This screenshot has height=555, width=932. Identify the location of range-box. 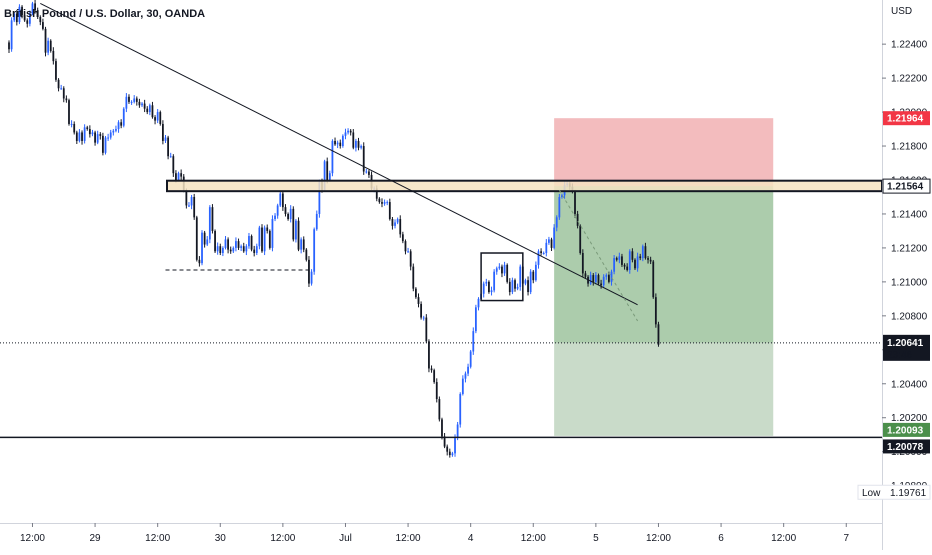
(502, 277).